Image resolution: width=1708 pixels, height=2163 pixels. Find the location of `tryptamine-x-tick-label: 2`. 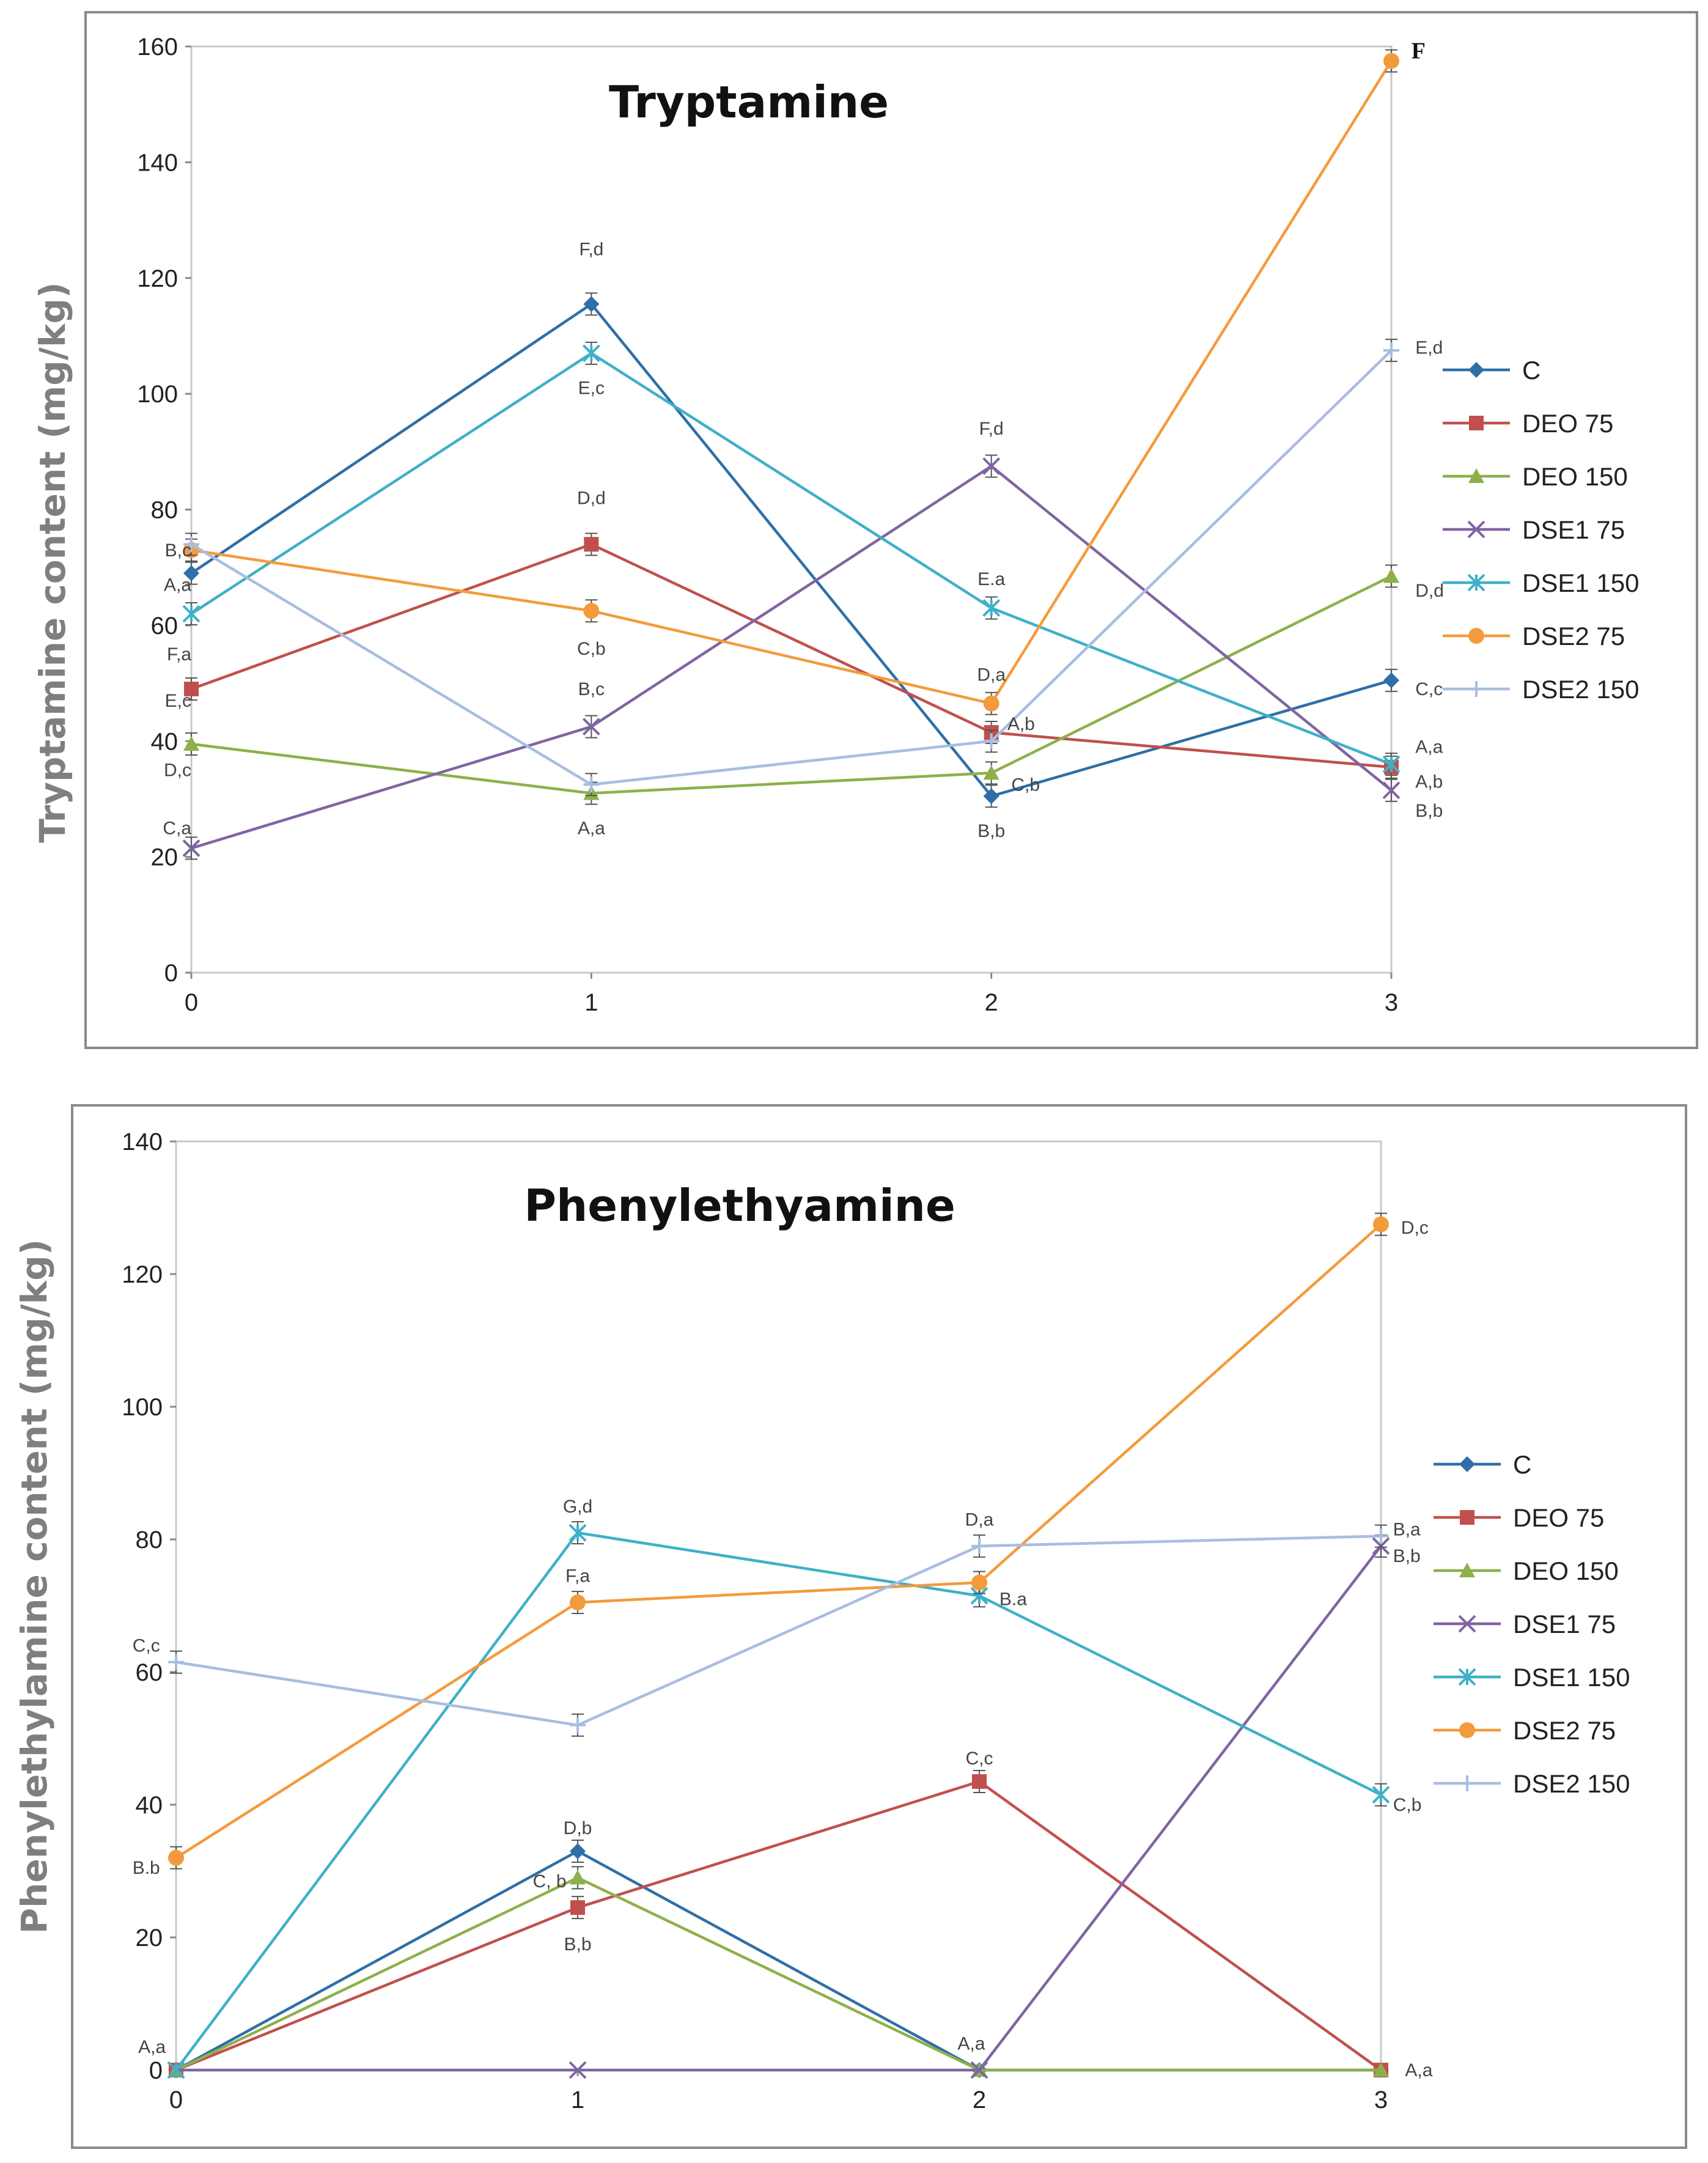

tryptamine-x-tick-label: 2 is located at coordinates (991, 1002).